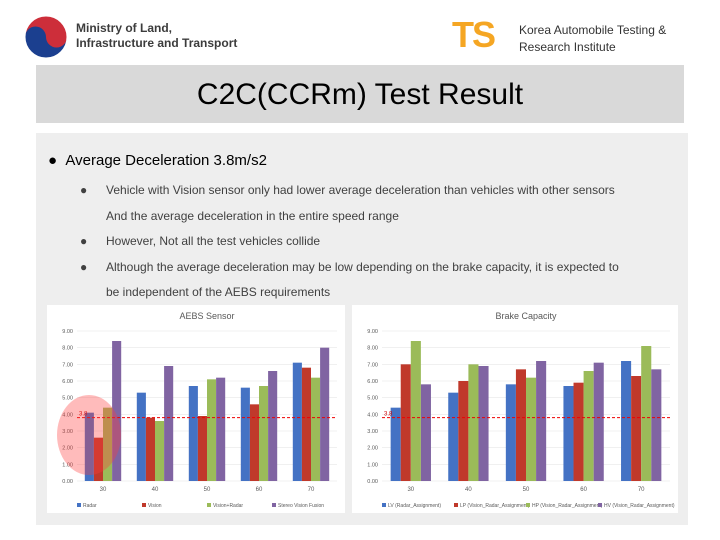 Image resolution: width=720 pixels, height=540 pixels. I want to click on logo-line: Korea Automobile Testing &, so click(593, 30).